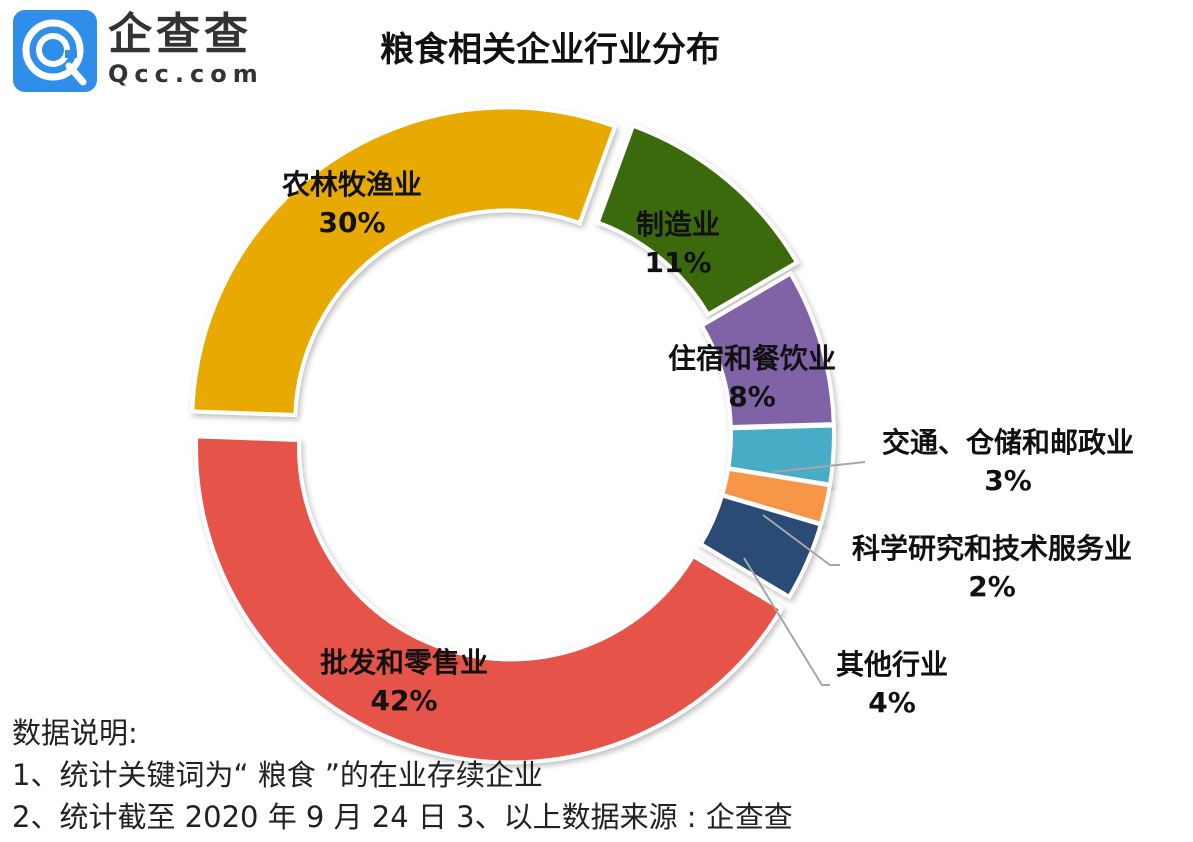 Image resolution: width=1193 pixels, height=842 pixels. What do you see at coordinates (186, 74) in the screenshot?
I see `logo-domain: Qcc.com` at bounding box center [186, 74].